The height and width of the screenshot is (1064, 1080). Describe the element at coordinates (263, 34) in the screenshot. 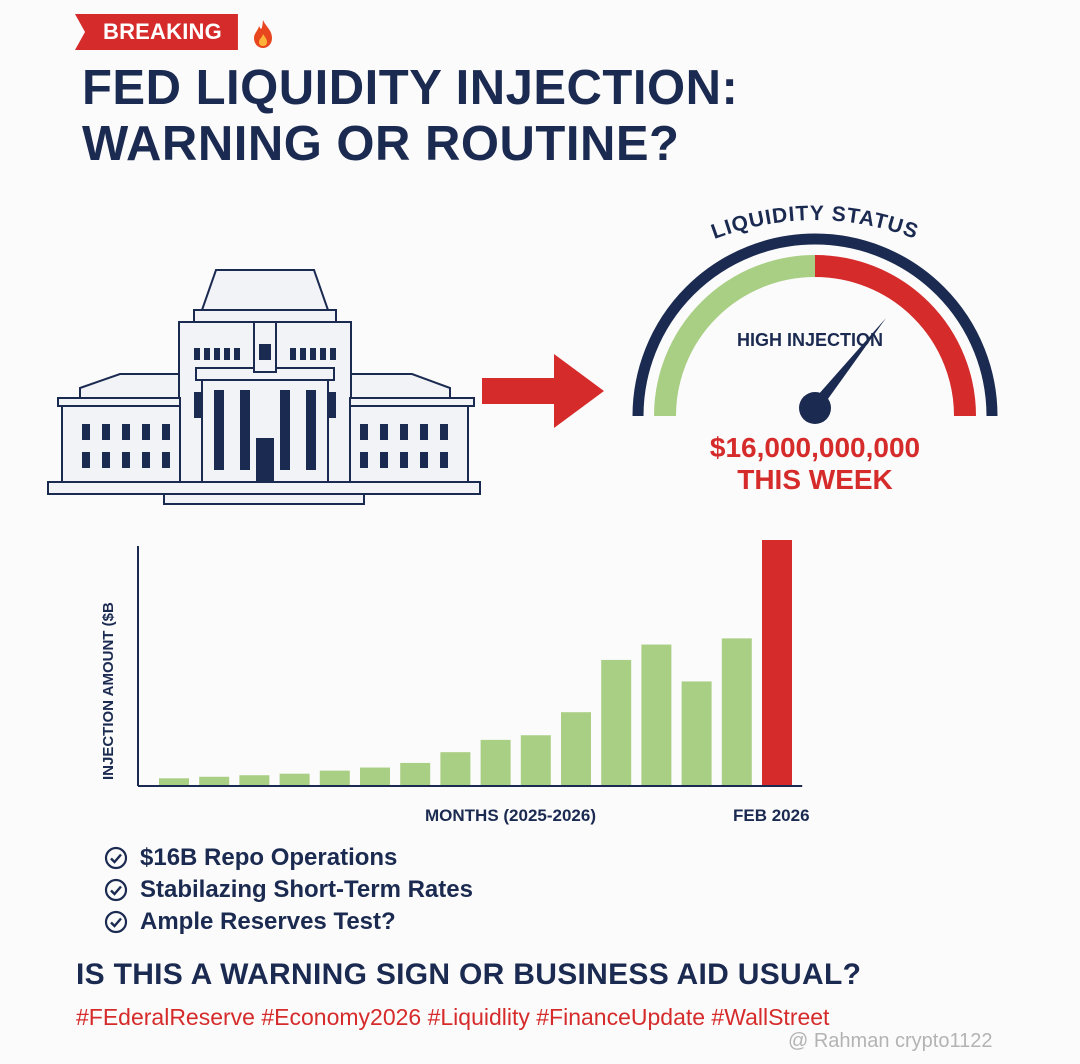

I see `fire-icon` at that location.